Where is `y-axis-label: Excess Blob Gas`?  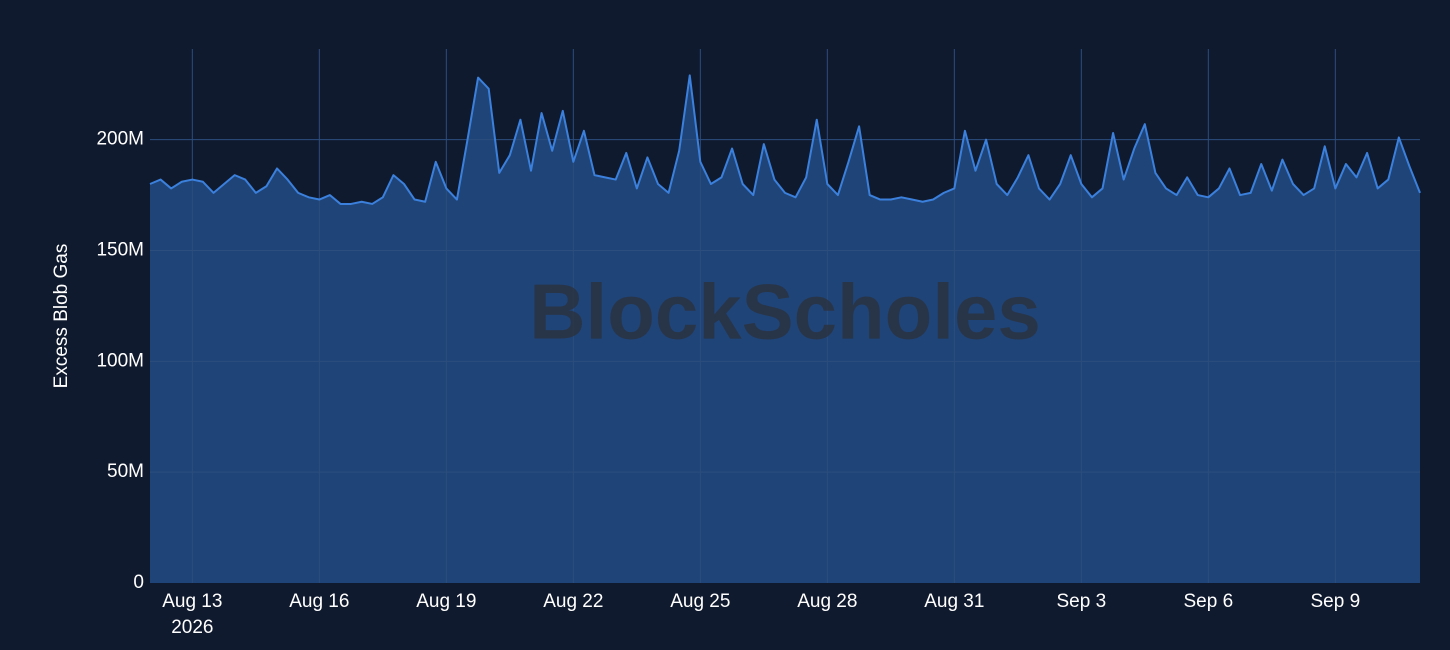
y-axis-label: Excess Blob Gas is located at coordinates (61, 316).